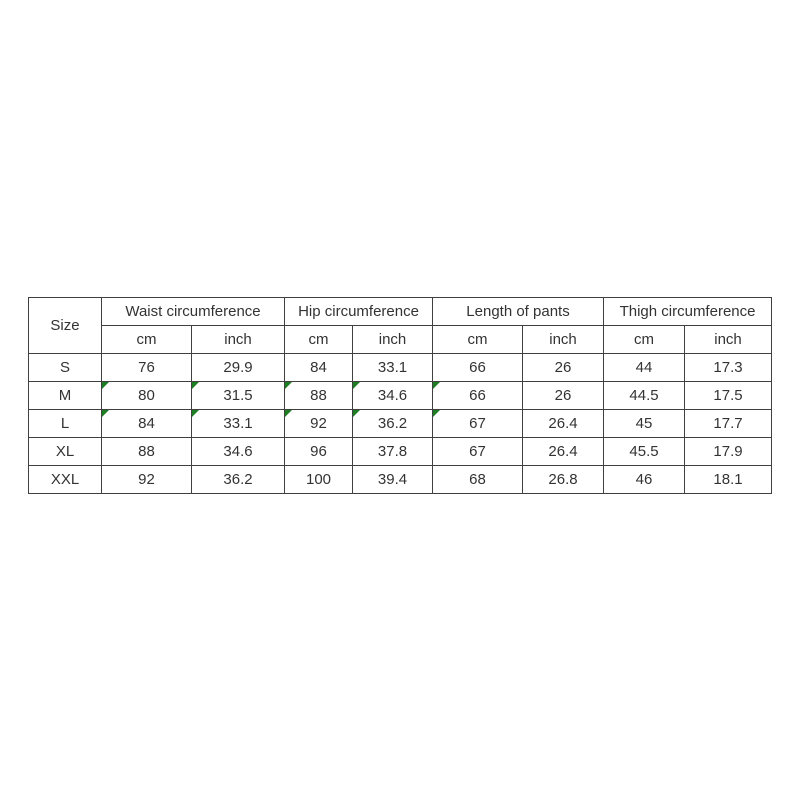 Image resolution: width=800 pixels, height=800 pixels. Describe the element at coordinates (392, 451) in the screenshot. I see `value-cell: 37.8` at that location.